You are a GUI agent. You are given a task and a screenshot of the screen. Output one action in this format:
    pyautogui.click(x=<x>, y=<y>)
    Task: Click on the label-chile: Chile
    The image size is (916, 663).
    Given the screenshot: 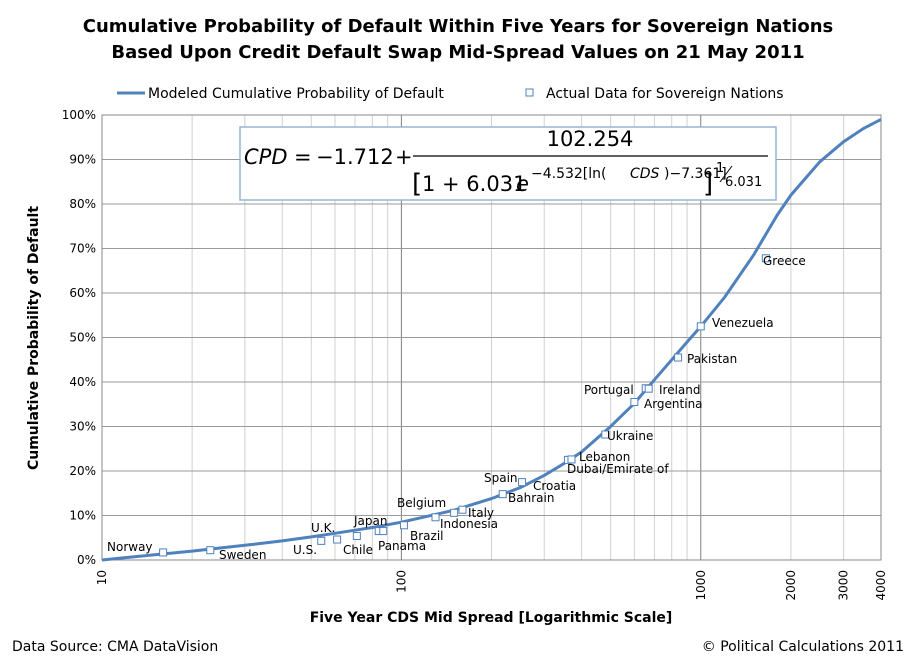 What is the action you would take?
    pyautogui.click(x=358, y=550)
    